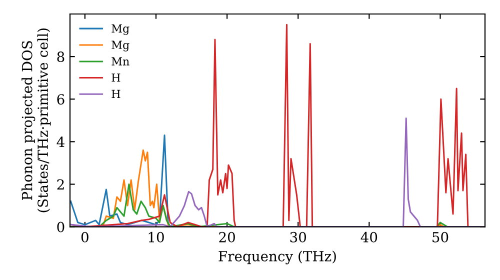 The height and width of the screenshot is (280, 500). I want to click on x-tick-label: 0, so click(84, 237).